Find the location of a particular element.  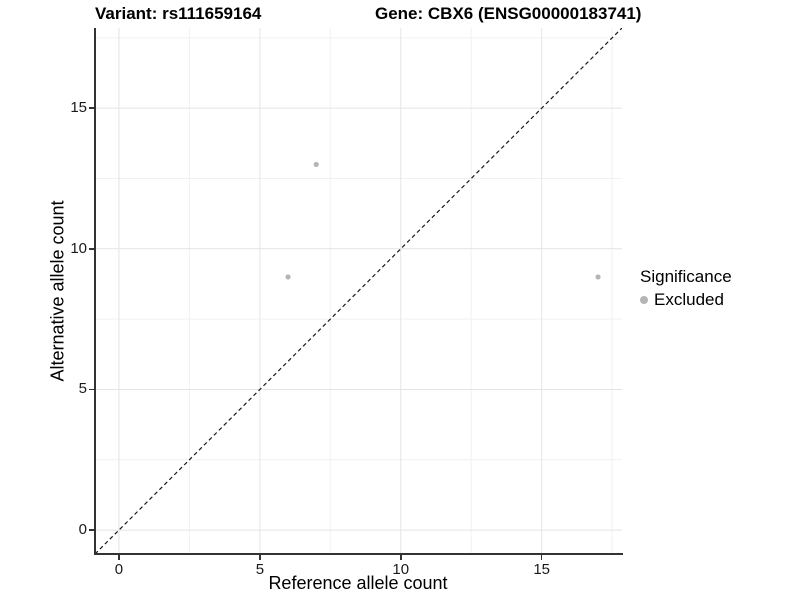

y-tick-label: 10 is located at coordinates (78, 248).